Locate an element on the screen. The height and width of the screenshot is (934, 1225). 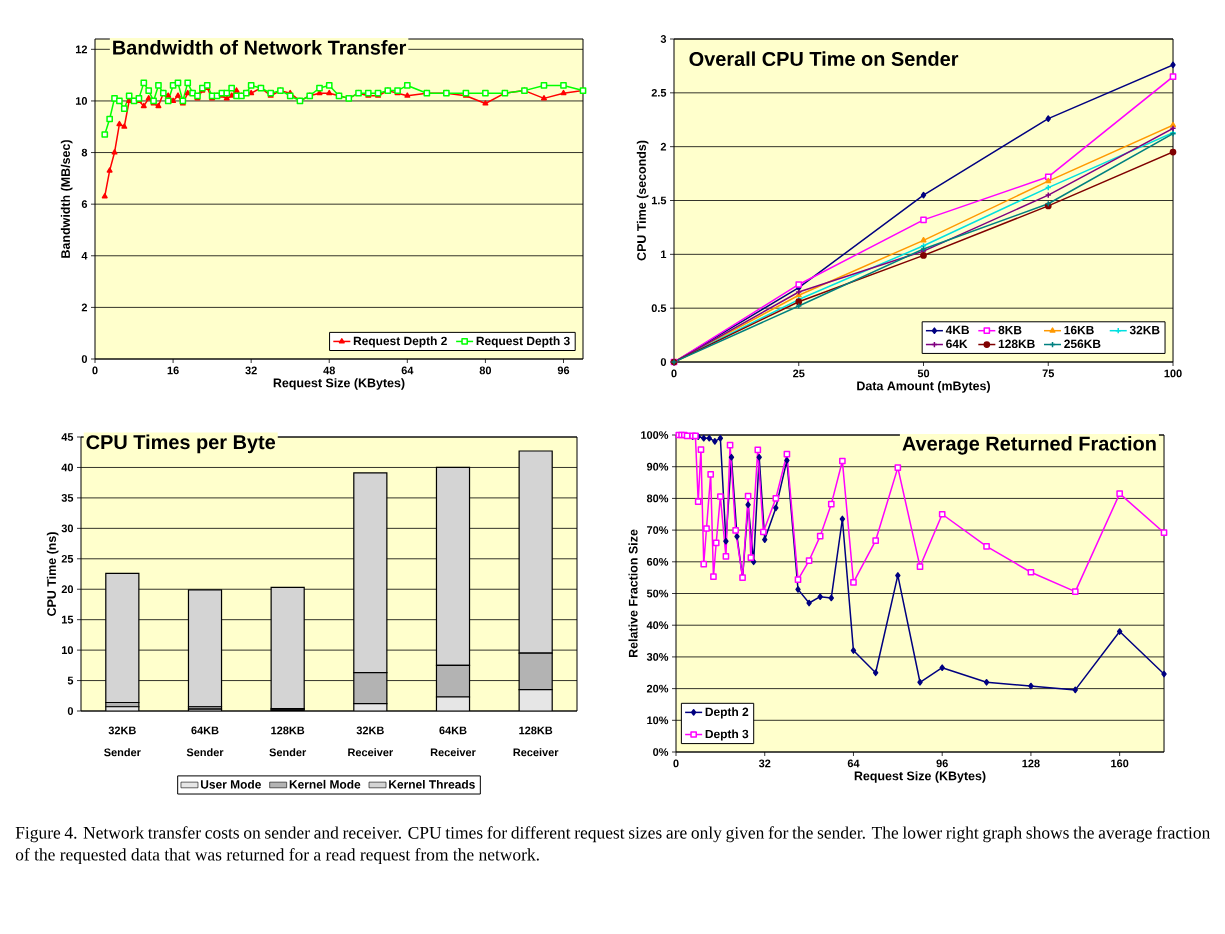
x-tick-label: 50 is located at coordinates (923, 373).